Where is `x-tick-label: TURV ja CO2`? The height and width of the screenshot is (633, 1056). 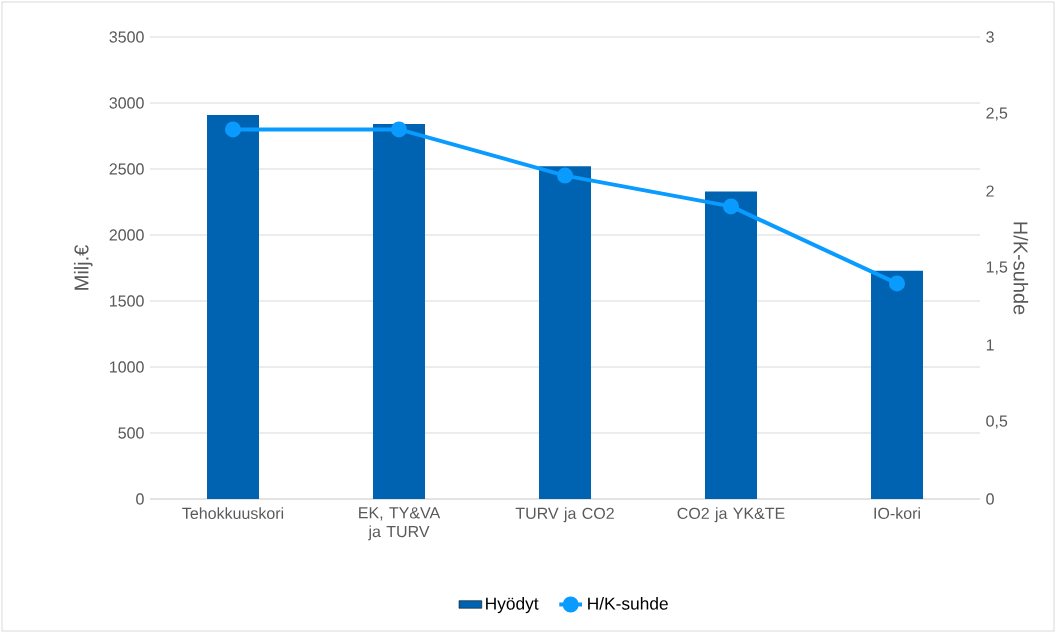 x-tick-label: TURV ja CO2 is located at coordinates (564, 515).